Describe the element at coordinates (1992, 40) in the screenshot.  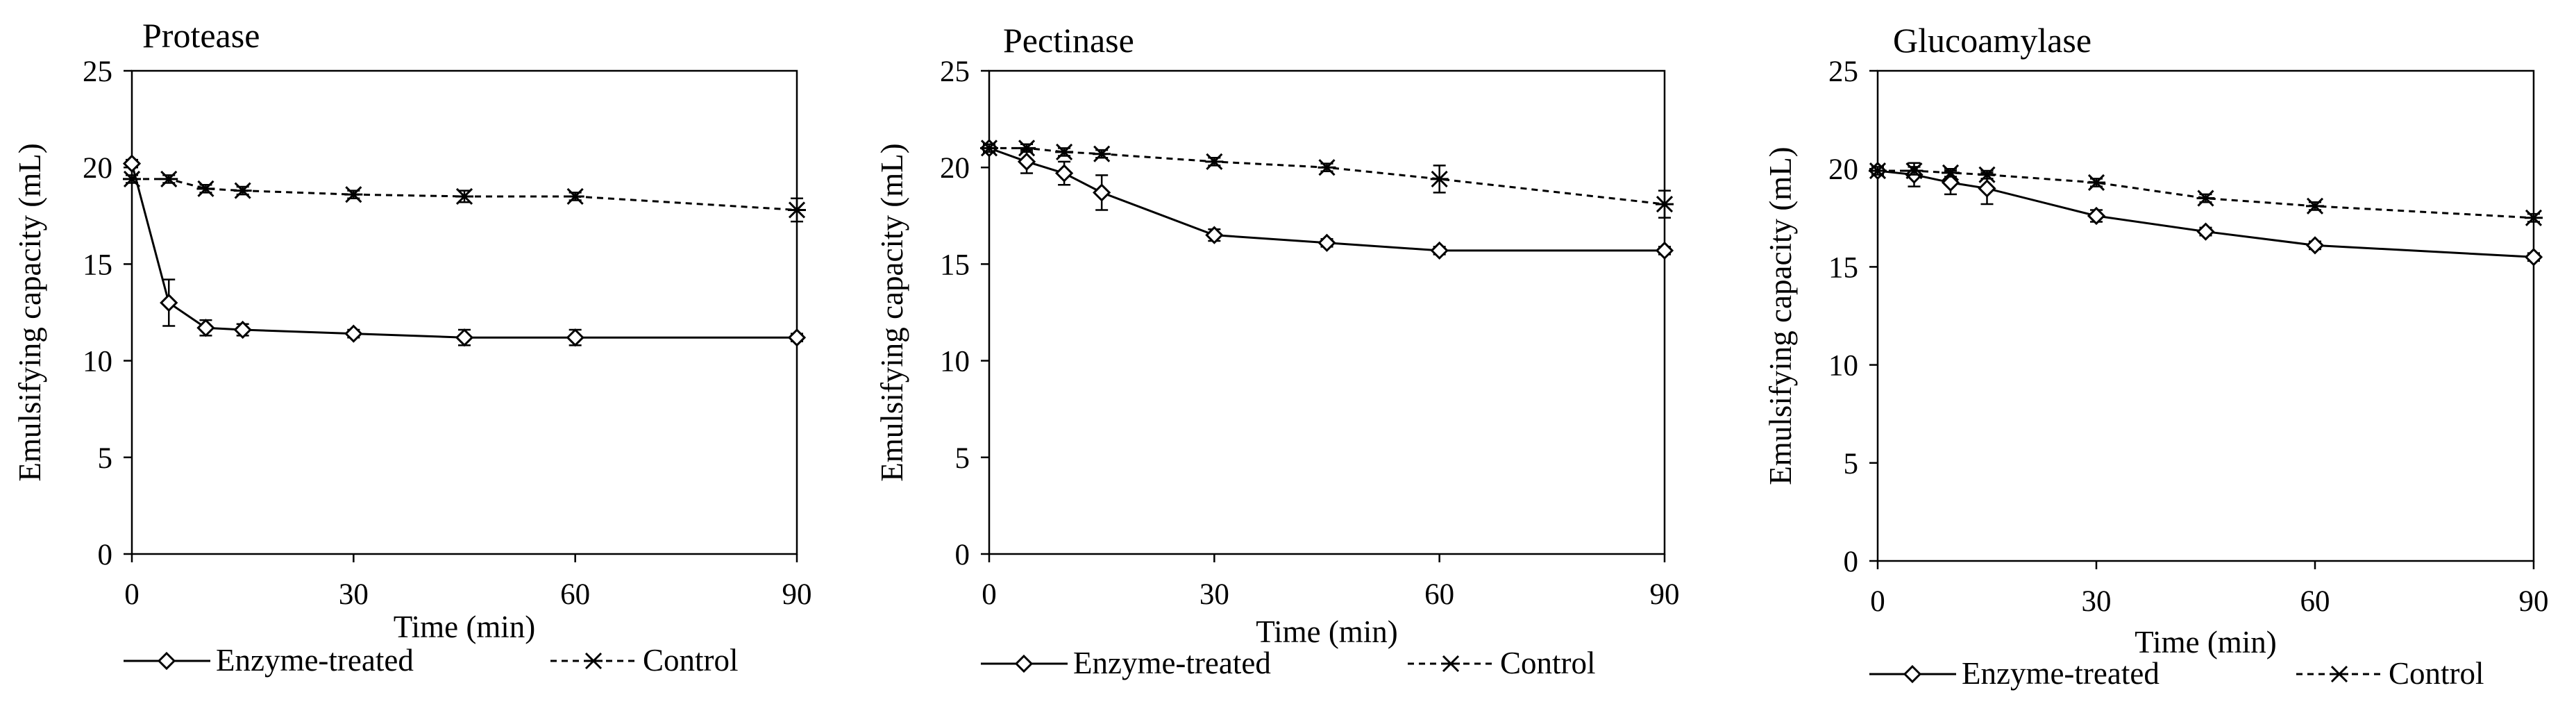
I see `chart-title: Glucoamylase` at that location.